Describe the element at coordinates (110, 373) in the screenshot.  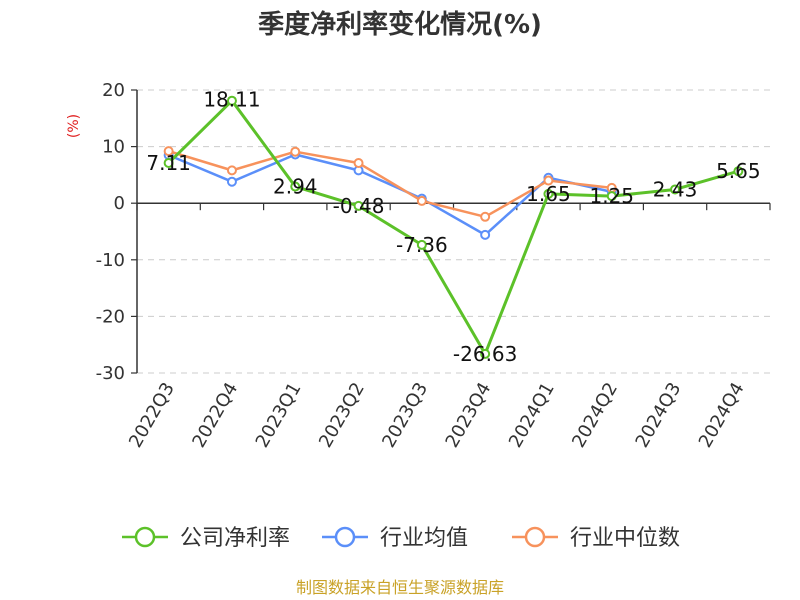
I see `y-tick-label: -30` at that location.